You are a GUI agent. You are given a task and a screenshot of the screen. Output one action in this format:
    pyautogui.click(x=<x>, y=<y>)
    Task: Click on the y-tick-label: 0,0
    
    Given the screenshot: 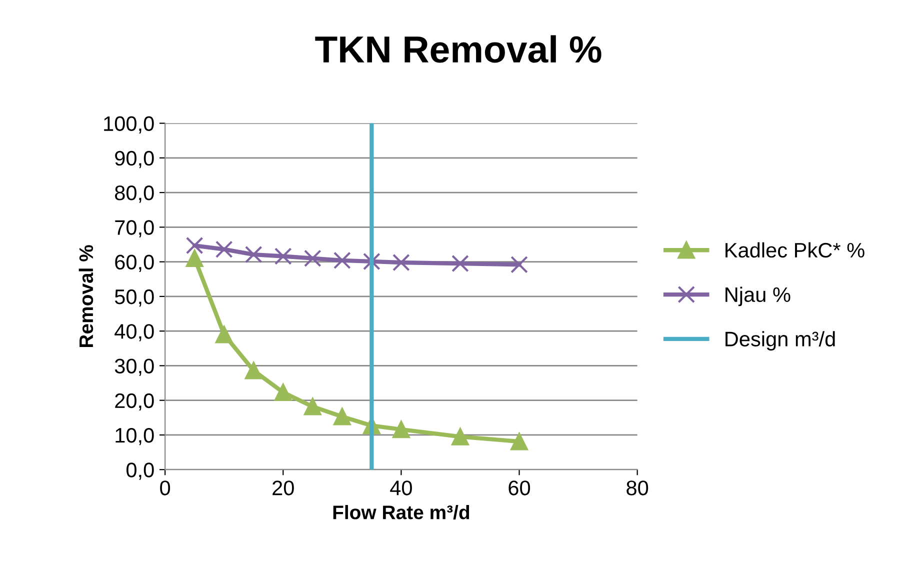 What is the action you would take?
    pyautogui.click(x=140, y=471)
    